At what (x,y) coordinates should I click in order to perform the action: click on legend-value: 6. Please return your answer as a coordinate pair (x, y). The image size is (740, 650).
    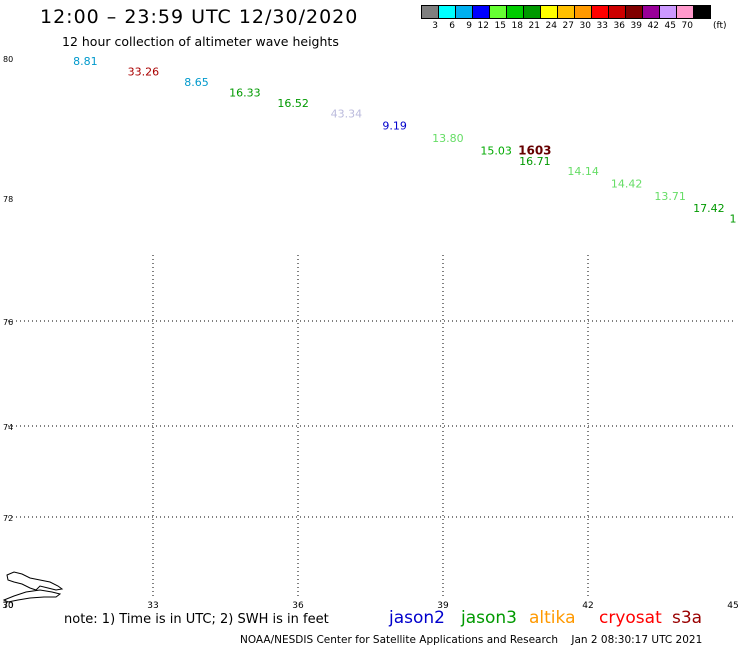
    Looking at the image, I should click on (452, 26).